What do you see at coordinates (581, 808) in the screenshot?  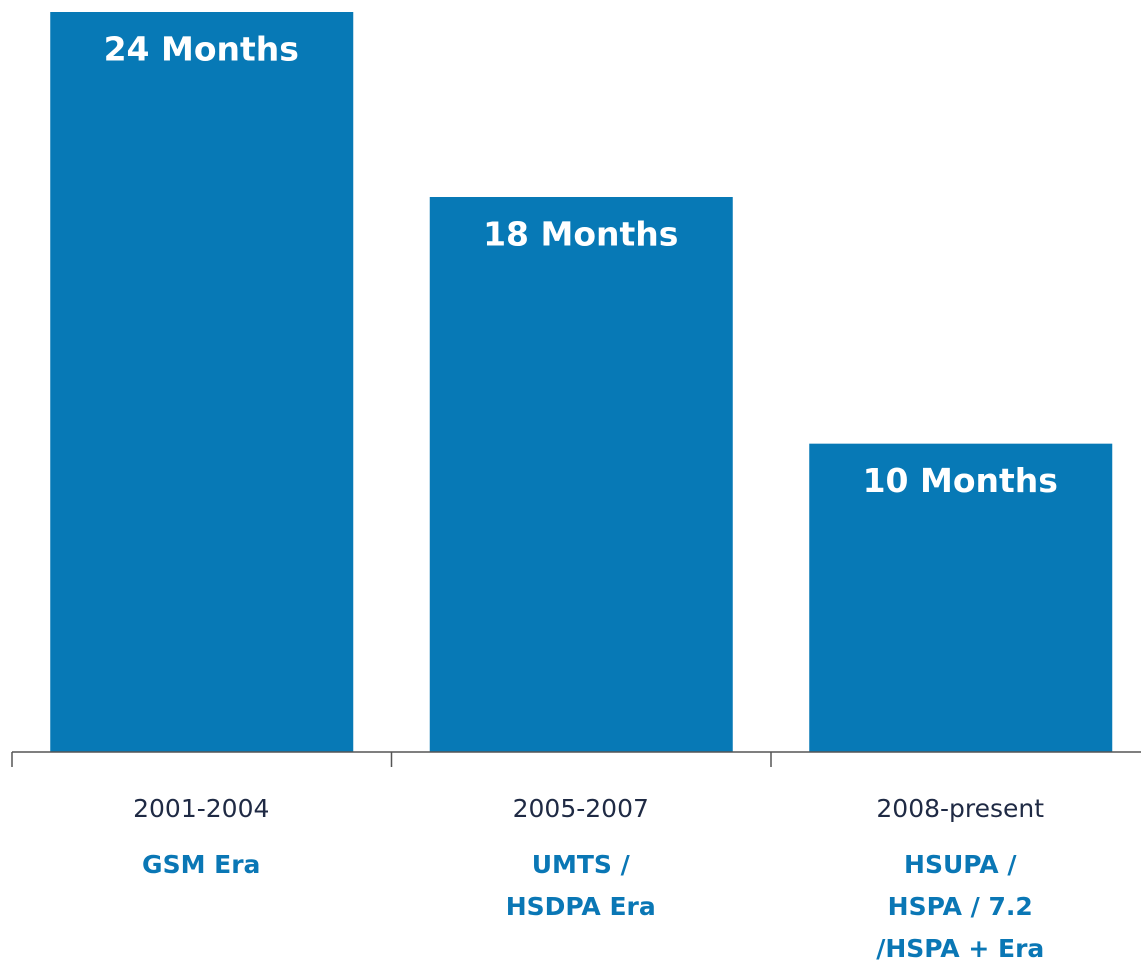 I see `x-tick-label: 2005-2007` at bounding box center [581, 808].